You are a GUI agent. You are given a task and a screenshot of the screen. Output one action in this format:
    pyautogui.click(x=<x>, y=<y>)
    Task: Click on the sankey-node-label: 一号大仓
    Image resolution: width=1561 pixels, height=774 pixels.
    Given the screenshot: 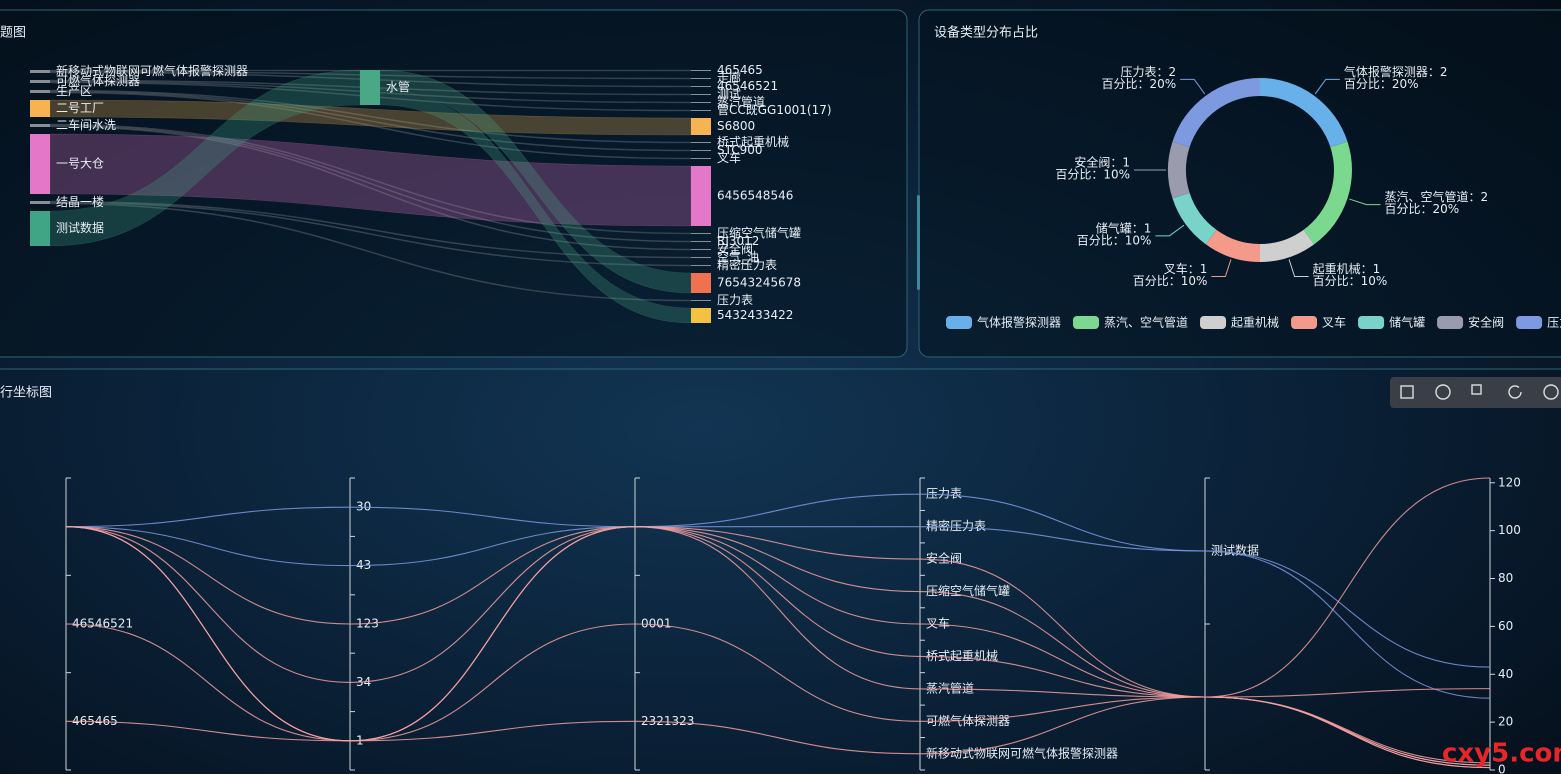 What is the action you would take?
    pyautogui.click(x=80, y=164)
    